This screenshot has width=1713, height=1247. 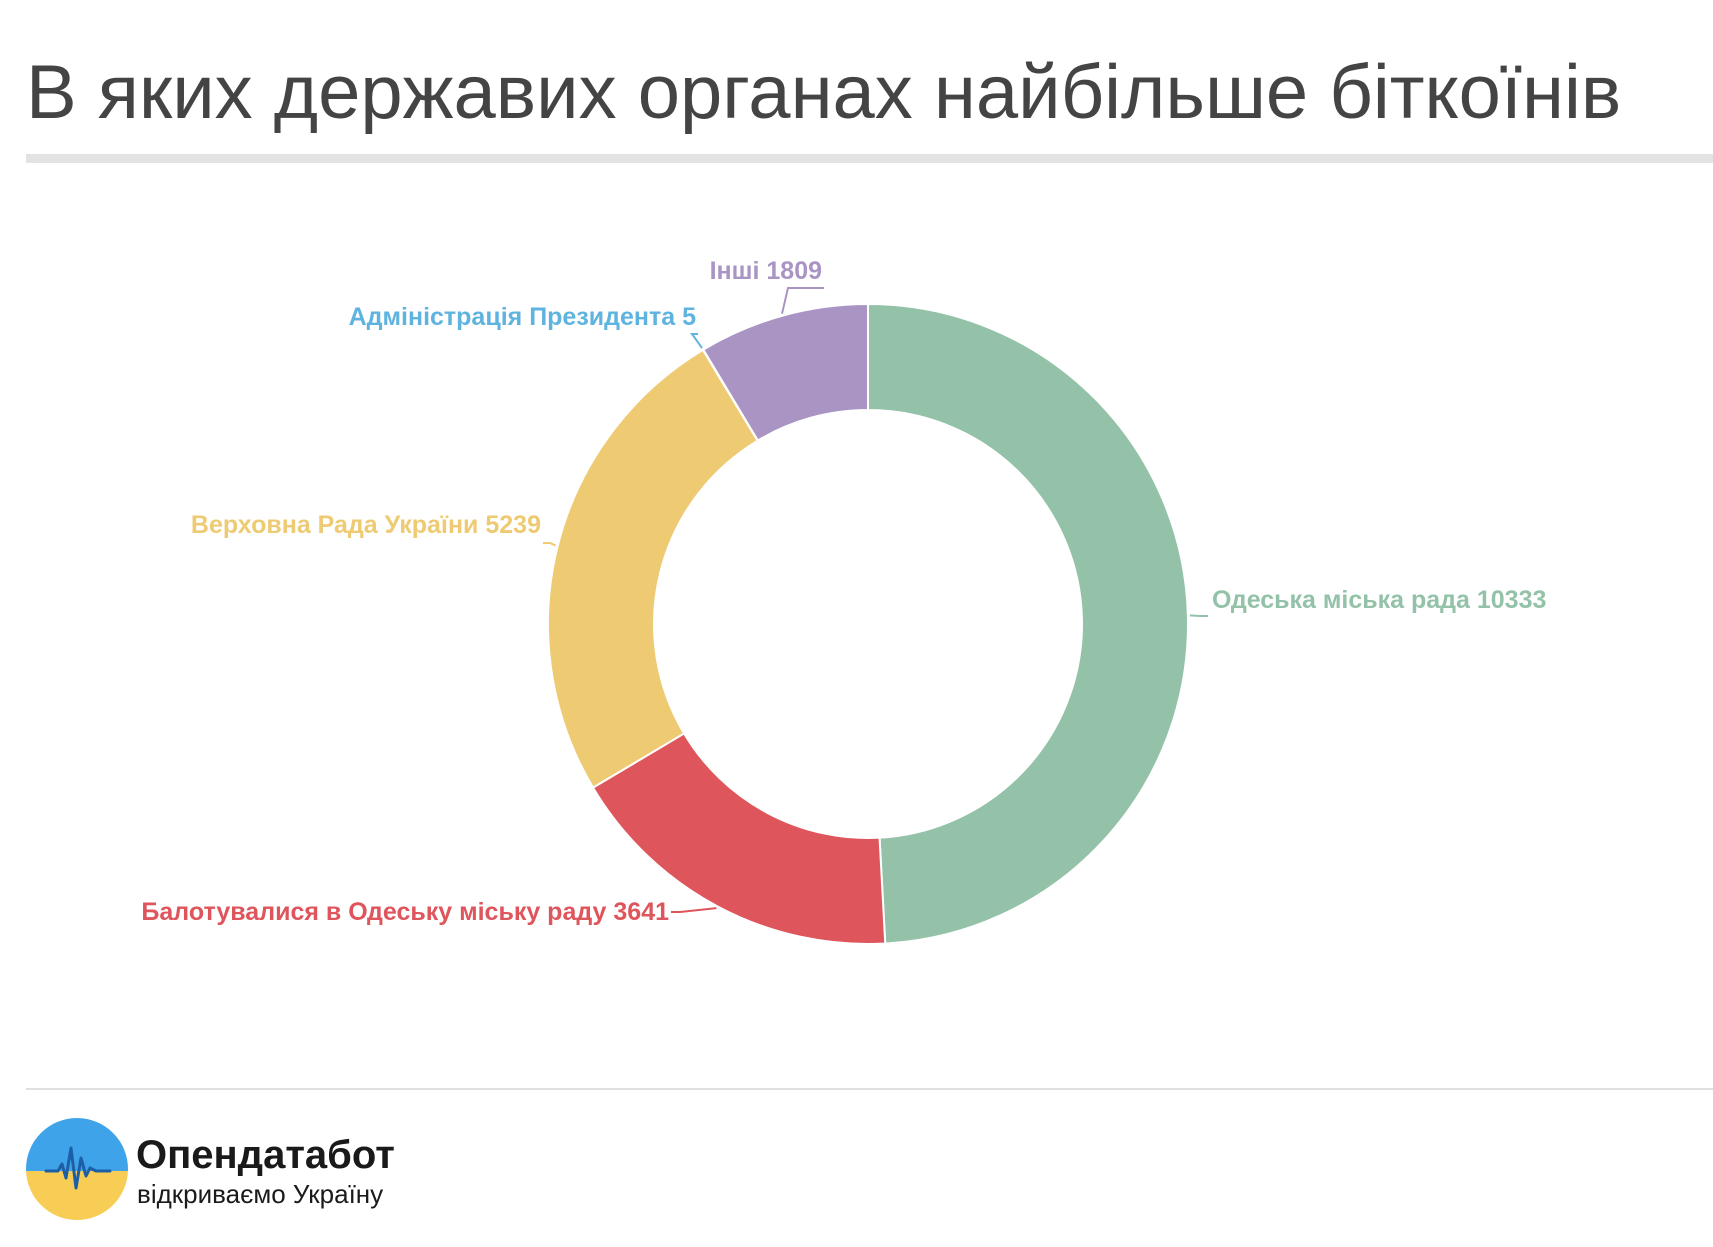 What do you see at coordinates (522, 317) in the screenshot?
I see `slice-label-4: Адміністрація Президента 5` at bounding box center [522, 317].